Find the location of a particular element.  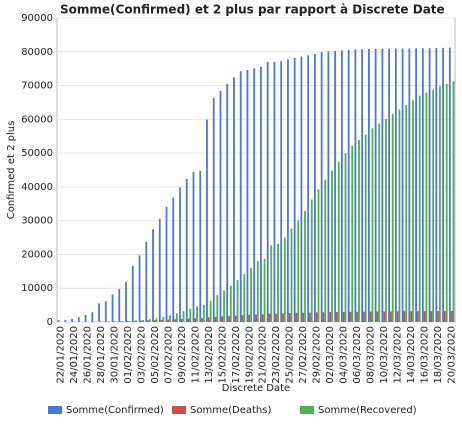

x-tick-label: 27/02/2020 is located at coordinates (303, 355).